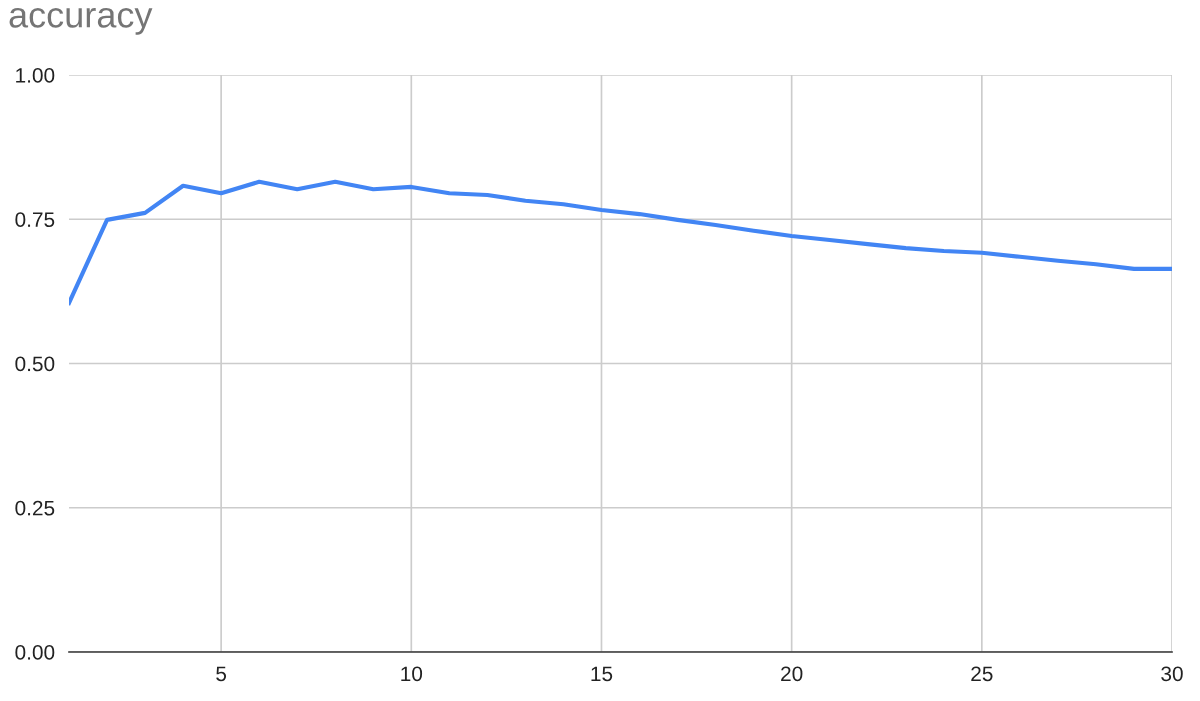 This screenshot has height=701, width=1200. What do you see at coordinates (982, 674) in the screenshot?
I see `x-tick-label: 25` at bounding box center [982, 674].